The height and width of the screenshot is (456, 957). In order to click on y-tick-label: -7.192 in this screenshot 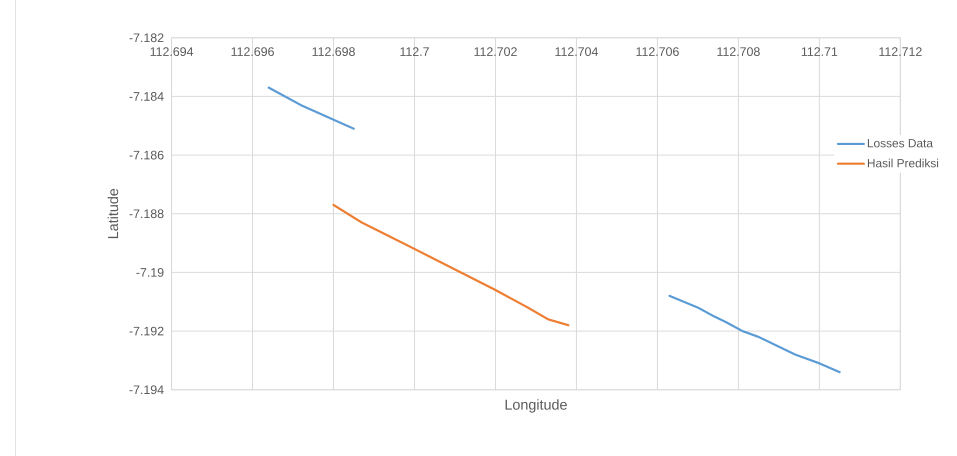, I will do `click(147, 331)`.